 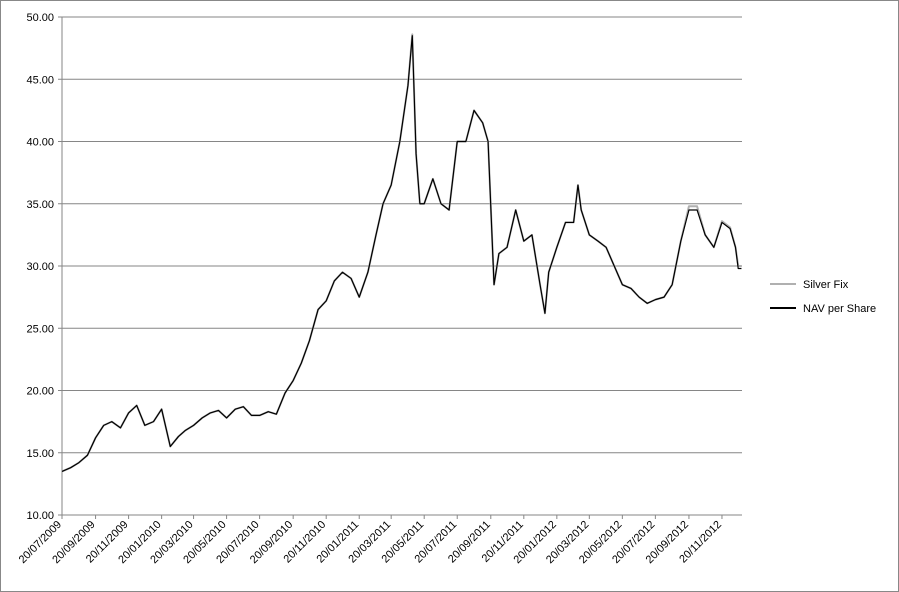 What do you see at coordinates (826, 285) in the screenshot?
I see `legend-label: Silver Fix` at bounding box center [826, 285].